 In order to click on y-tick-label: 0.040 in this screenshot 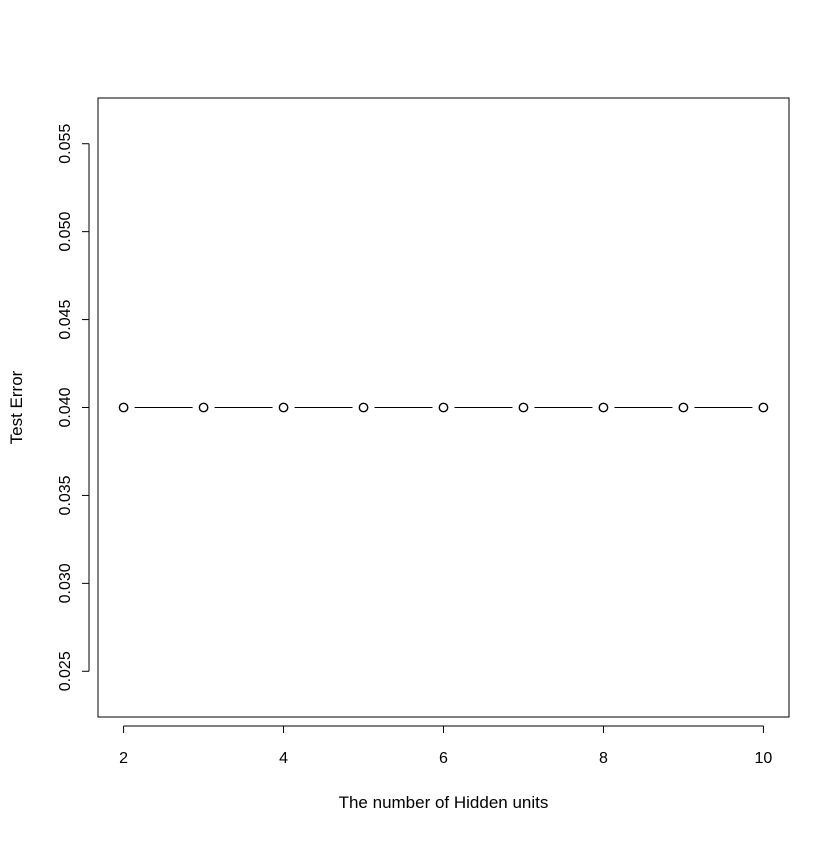, I will do `click(65, 407)`.